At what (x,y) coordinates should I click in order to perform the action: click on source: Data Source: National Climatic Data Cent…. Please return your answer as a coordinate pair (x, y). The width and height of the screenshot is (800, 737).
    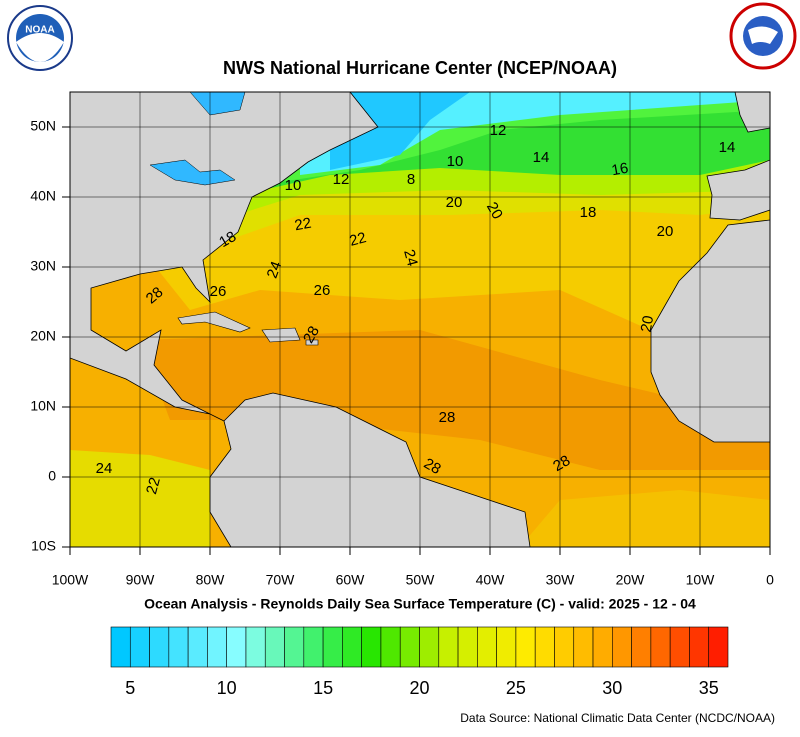
    Looking at the image, I should click on (617, 718).